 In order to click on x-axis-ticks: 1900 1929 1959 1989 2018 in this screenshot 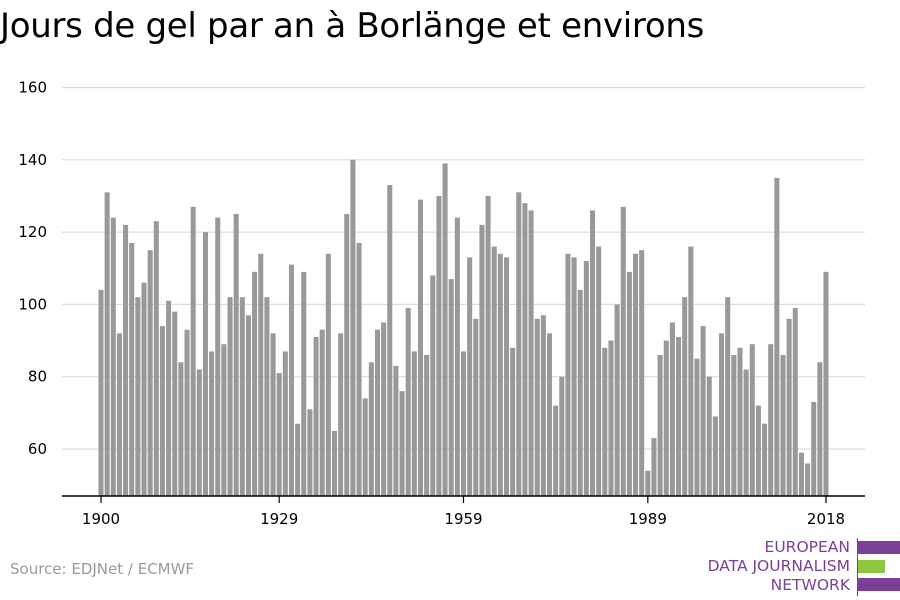, I will do `click(463, 512)`.